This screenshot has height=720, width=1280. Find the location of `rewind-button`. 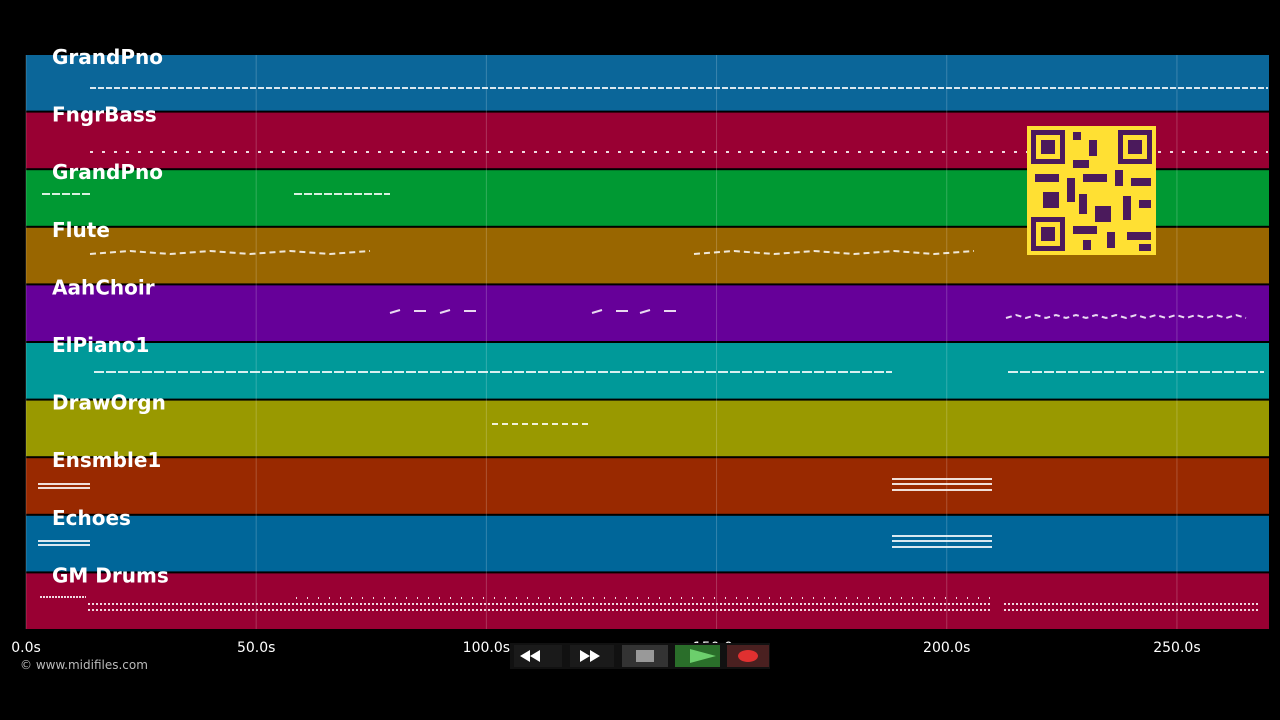

rewind-button is located at coordinates (538, 656).